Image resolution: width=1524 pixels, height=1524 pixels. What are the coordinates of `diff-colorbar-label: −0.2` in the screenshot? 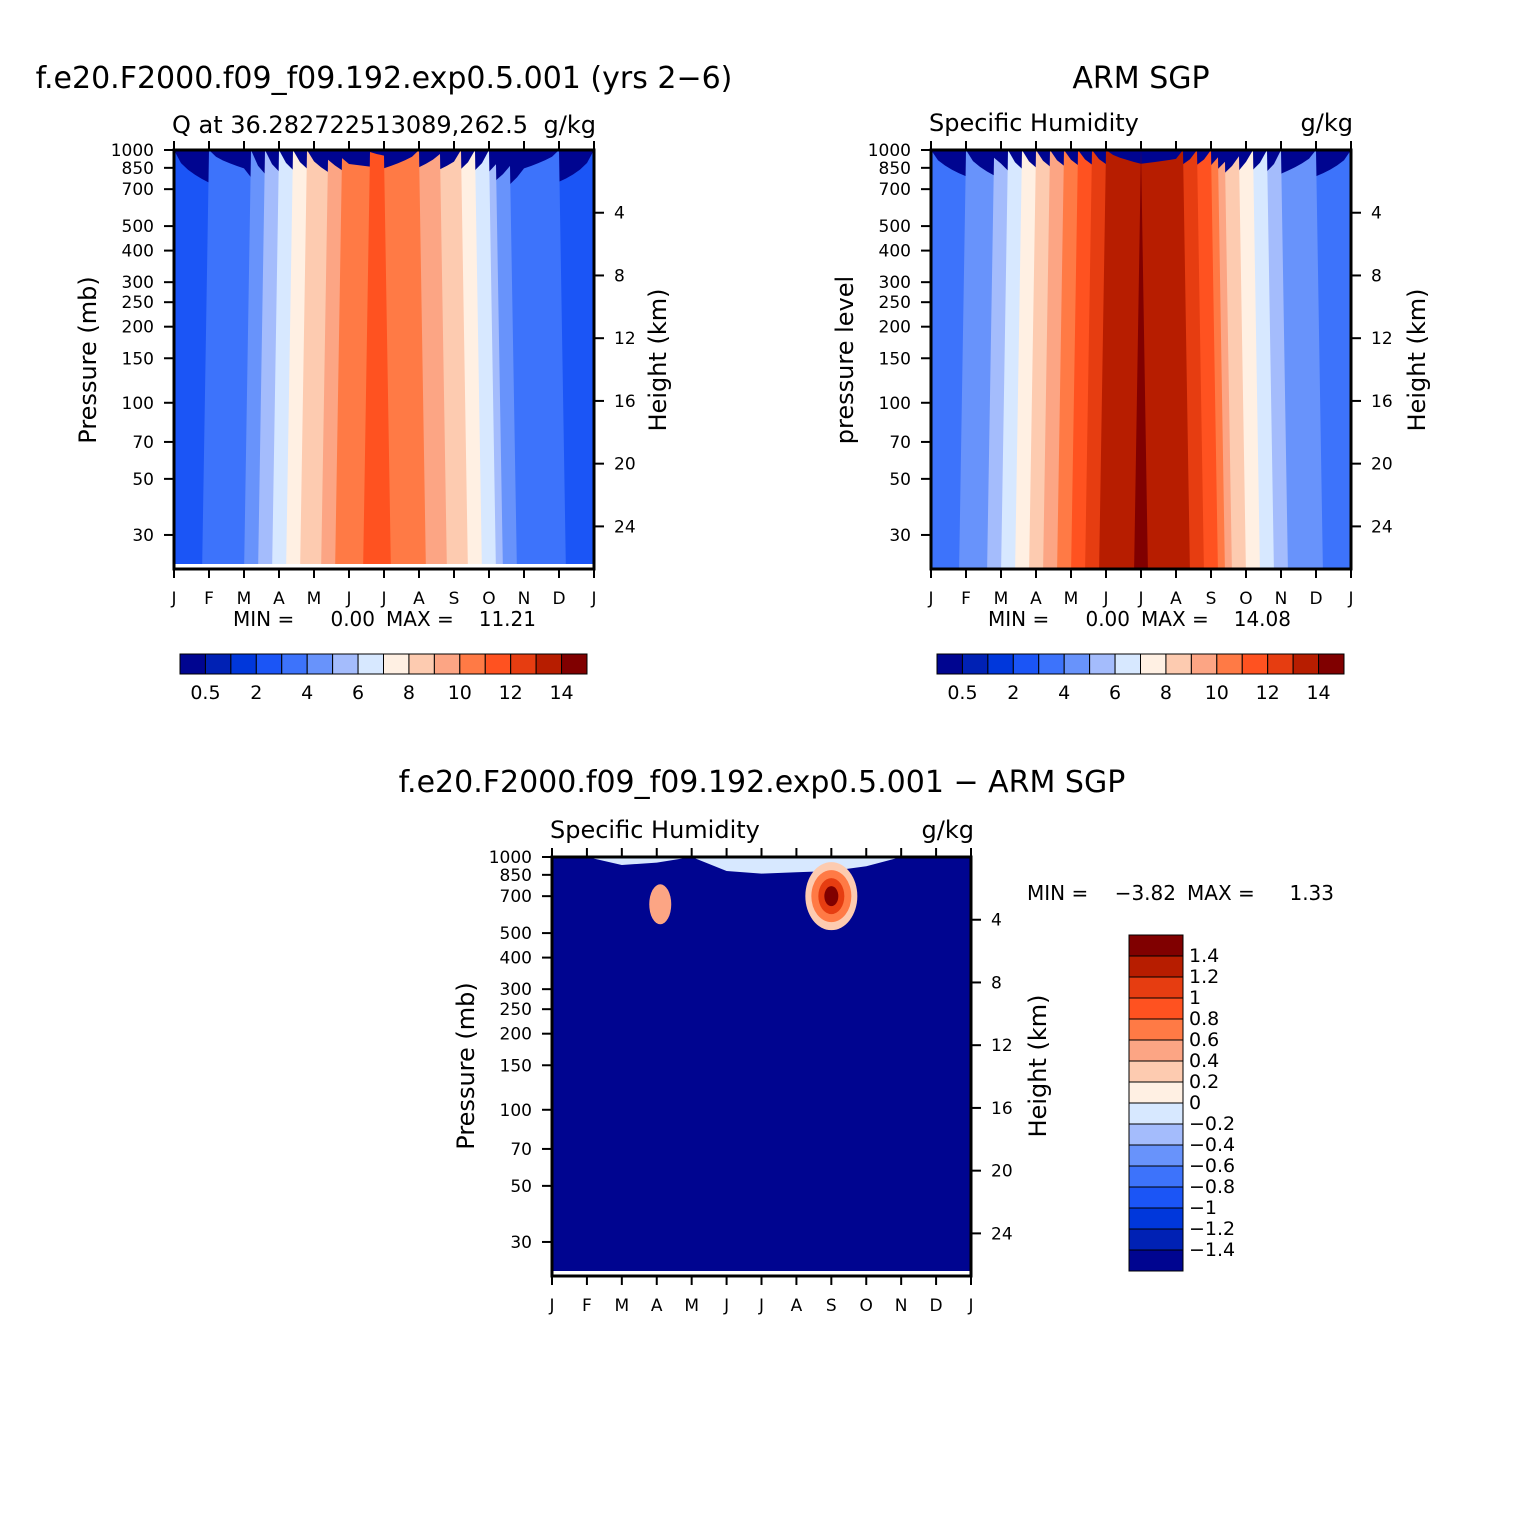 It's located at (1212, 1124).